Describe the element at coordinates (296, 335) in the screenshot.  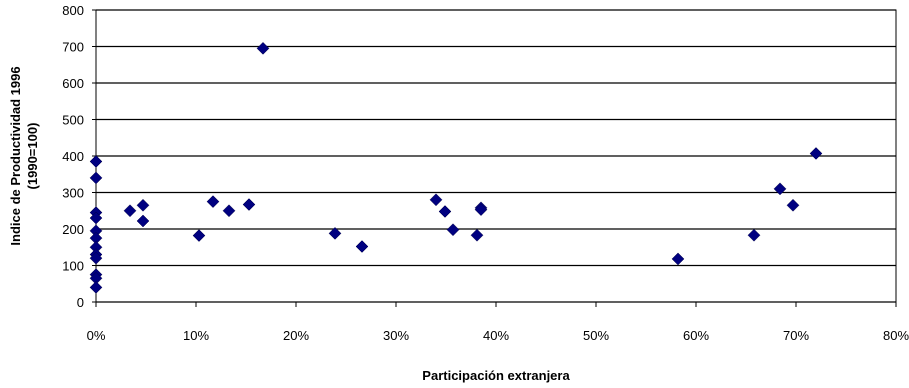
I see `x-tick-label: 20%` at that location.